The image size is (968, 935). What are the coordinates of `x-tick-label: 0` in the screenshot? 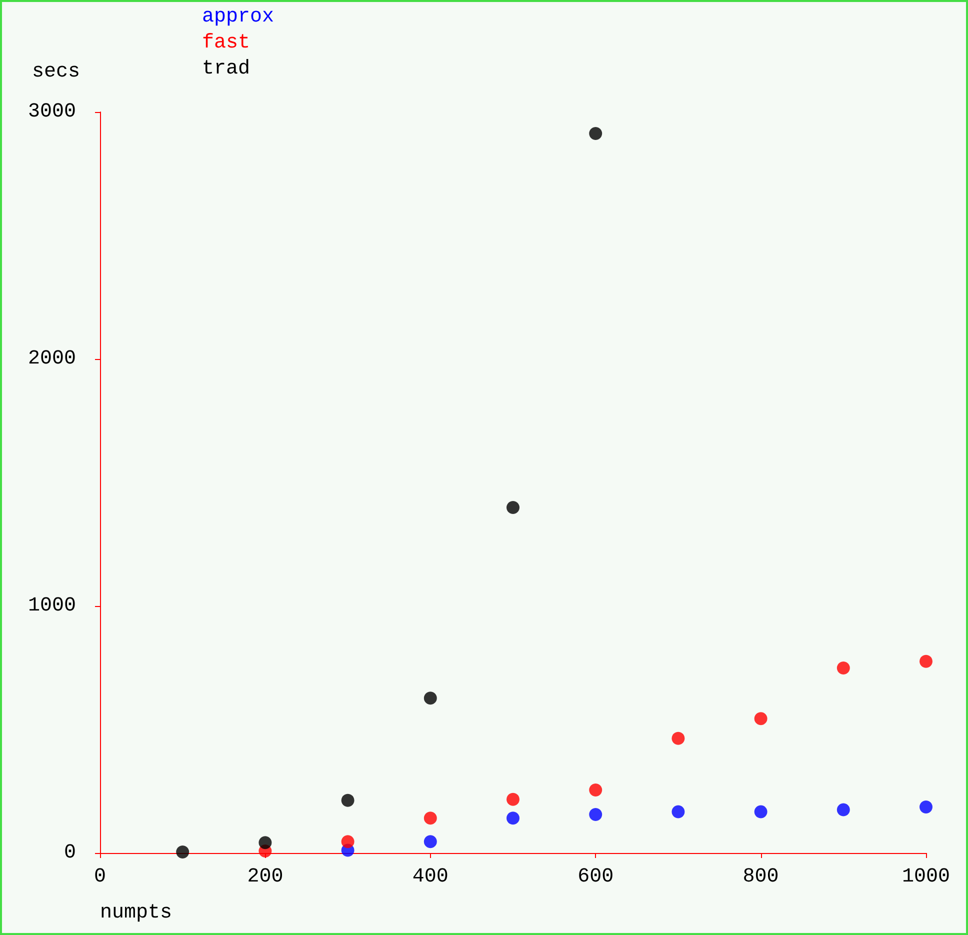 It's located at (100, 877).